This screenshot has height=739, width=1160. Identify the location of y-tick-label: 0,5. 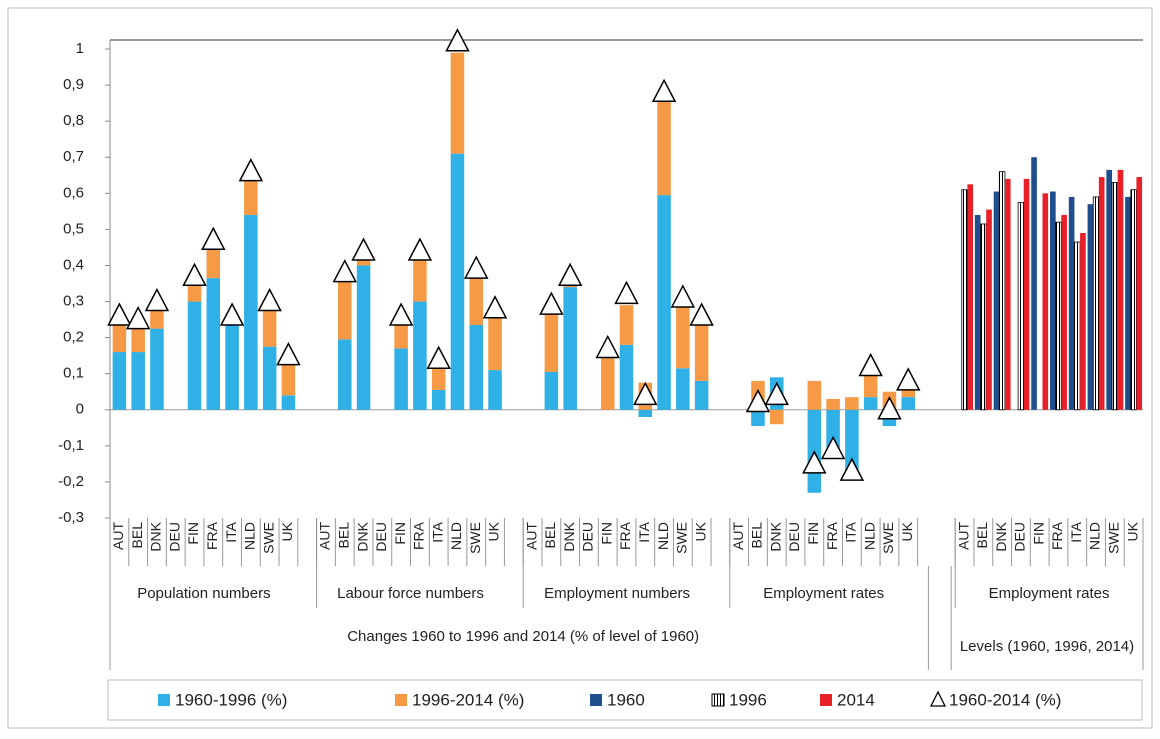
(73, 228).